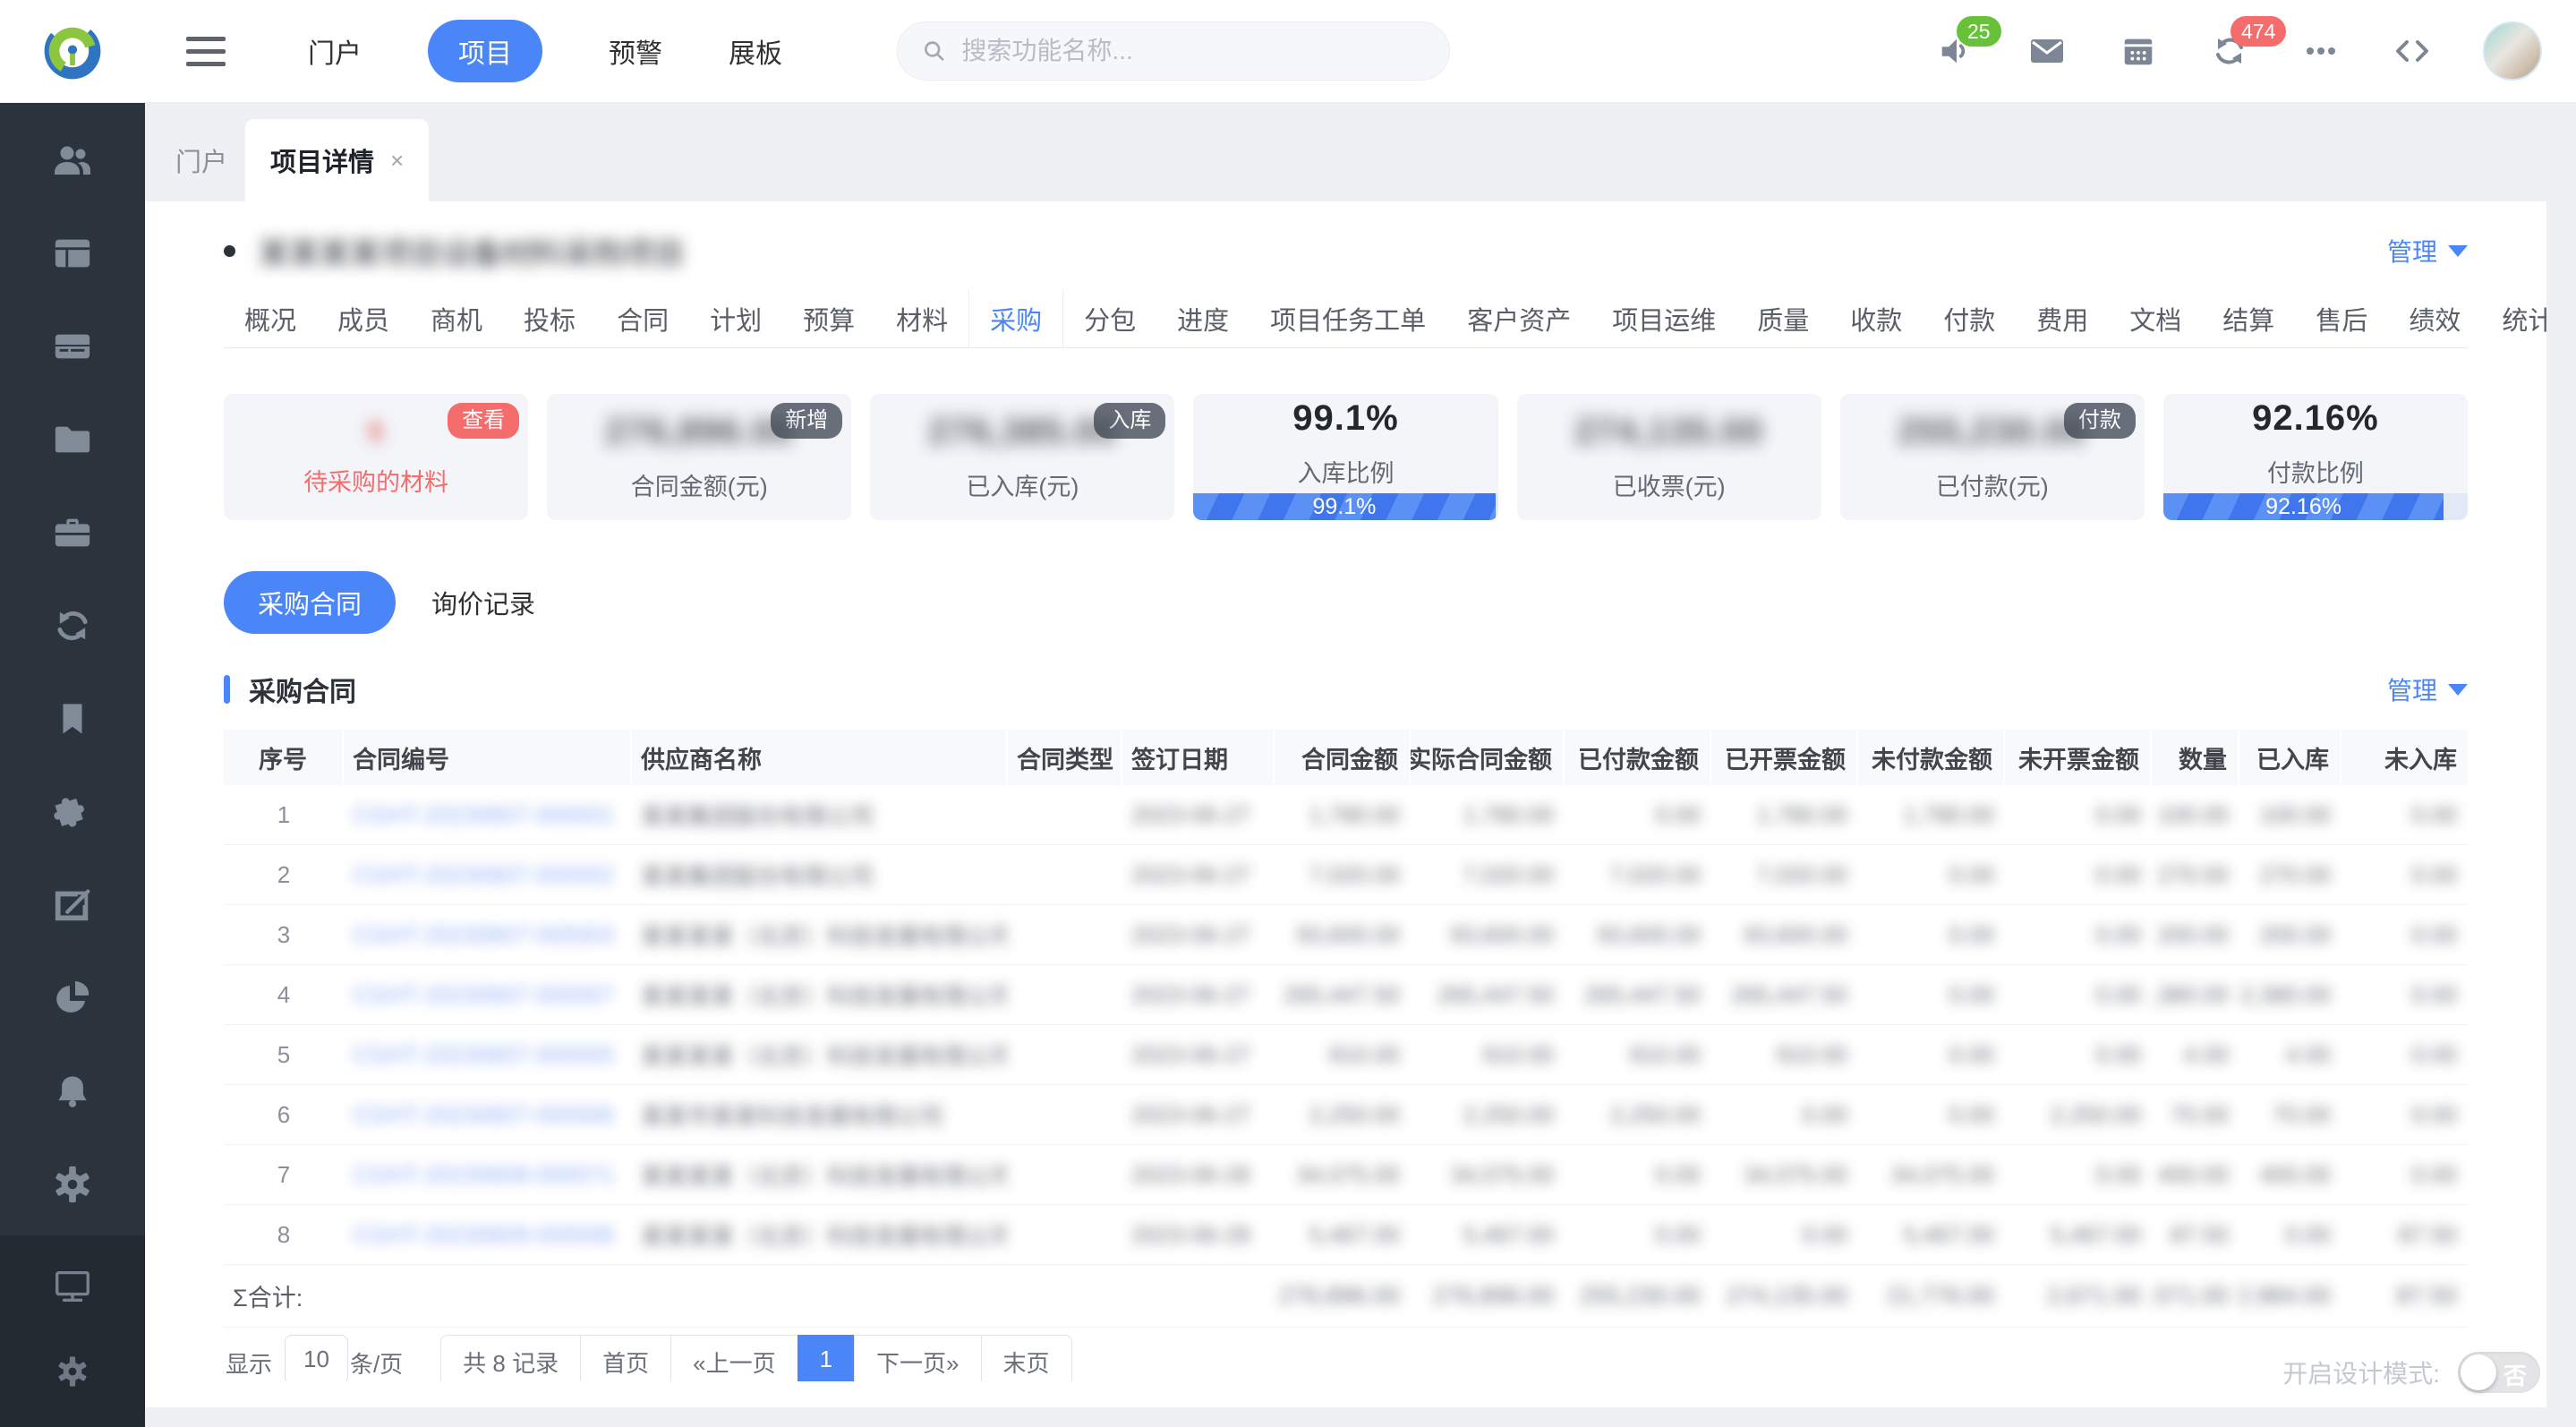  Describe the element at coordinates (2047, 51) in the screenshot. I see `mail-button` at that location.